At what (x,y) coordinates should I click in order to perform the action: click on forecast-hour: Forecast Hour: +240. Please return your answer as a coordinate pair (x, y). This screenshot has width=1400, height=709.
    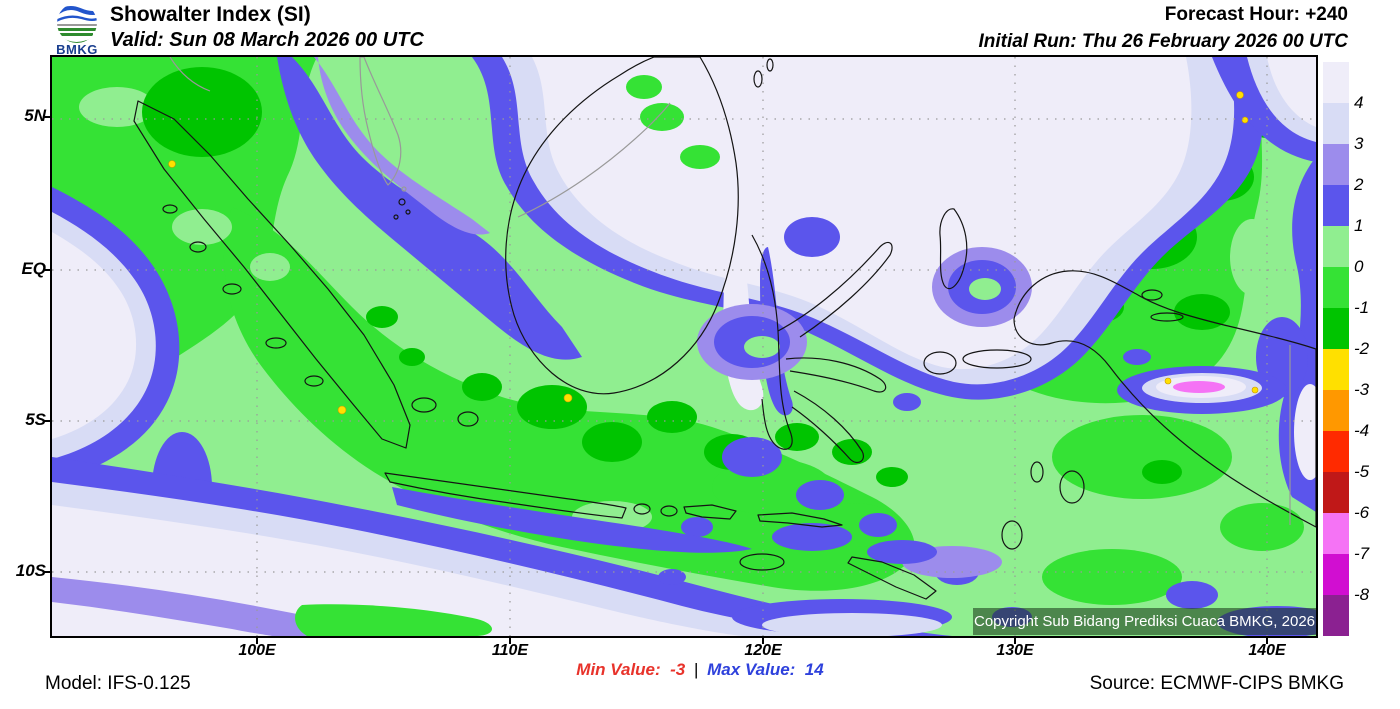
    Looking at the image, I should click on (1256, 14).